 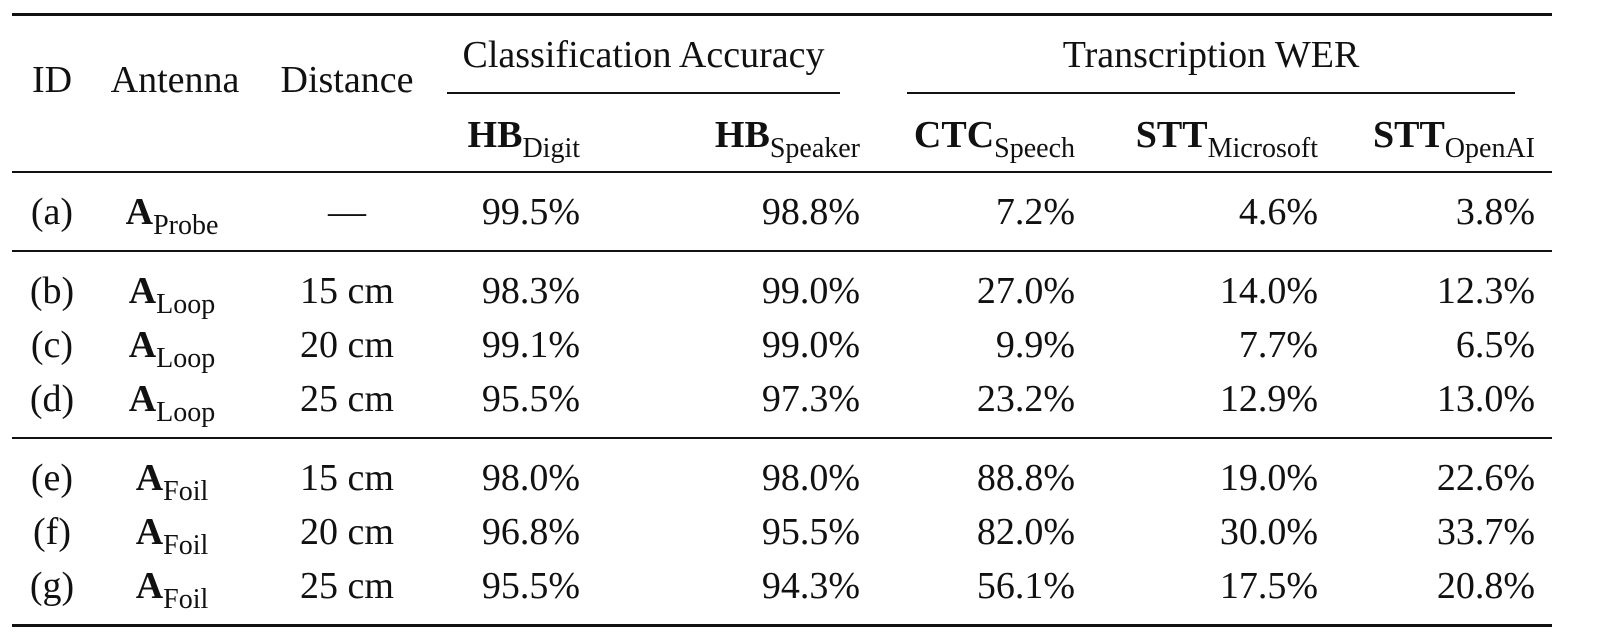 I want to click on column-header: CTCSpeech, so click(x=994, y=138).